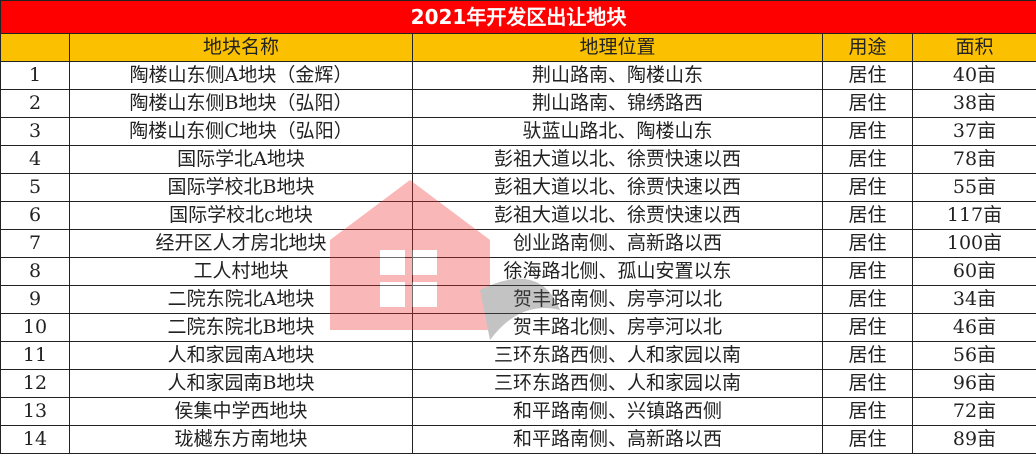  Describe the element at coordinates (35, 383) in the screenshot. I see `row-index: 12` at that location.